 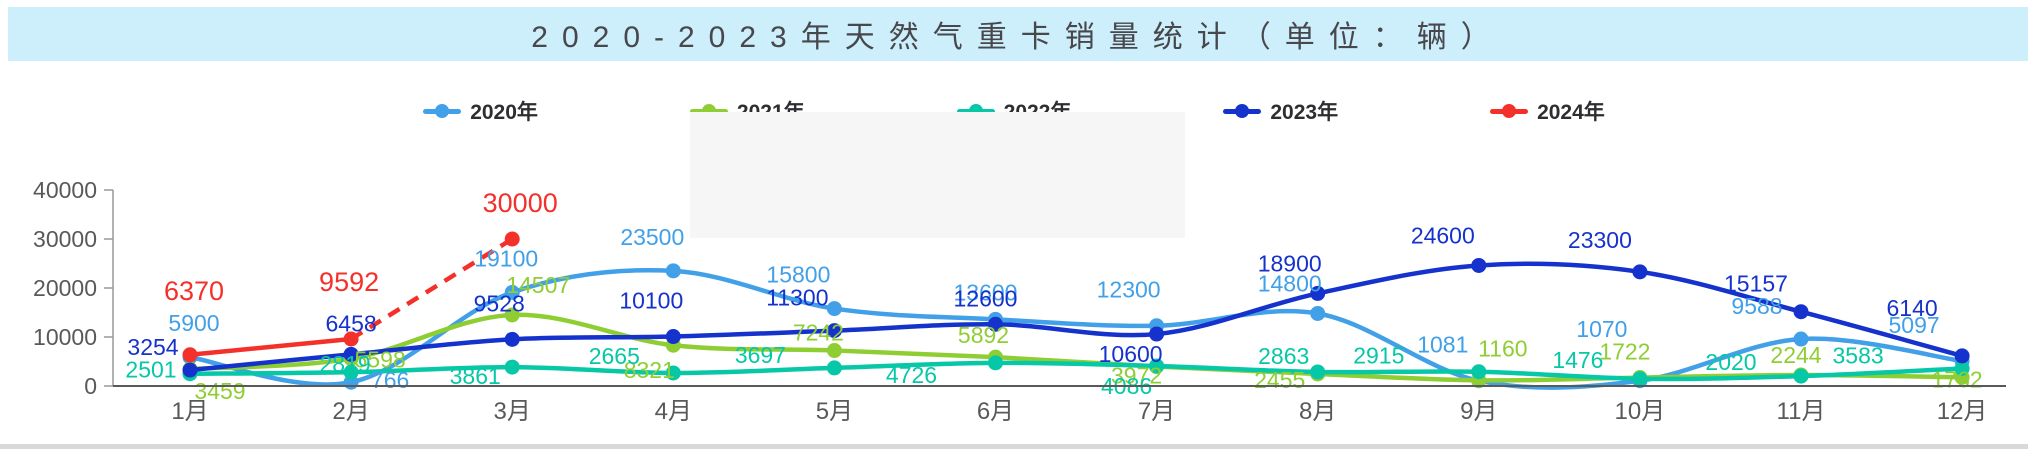 I want to click on data-label: 3254, so click(x=152, y=347).